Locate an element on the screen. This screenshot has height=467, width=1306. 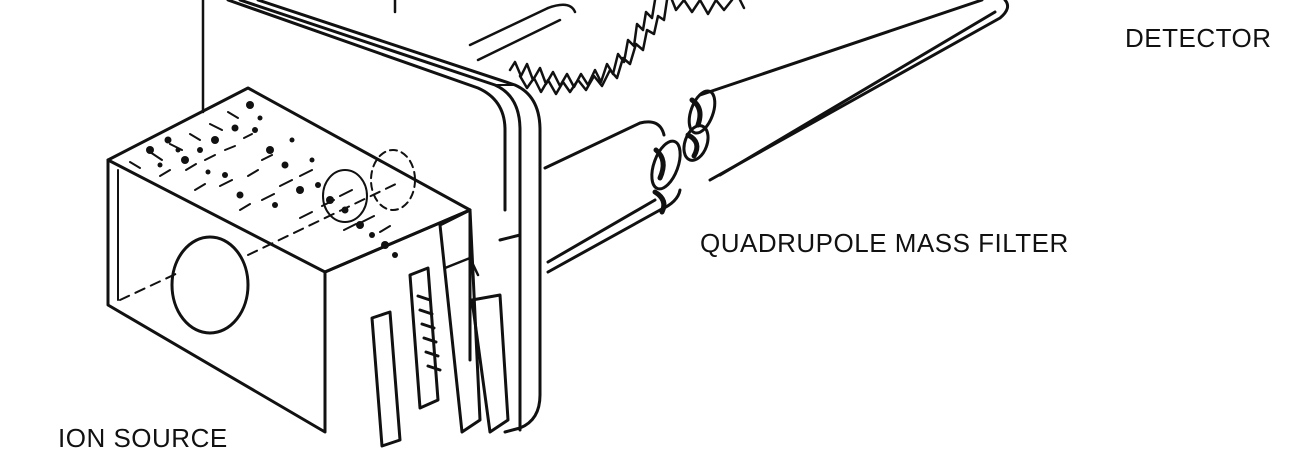
ion-source-label: ION SOURCE is located at coordinates (143, 438).